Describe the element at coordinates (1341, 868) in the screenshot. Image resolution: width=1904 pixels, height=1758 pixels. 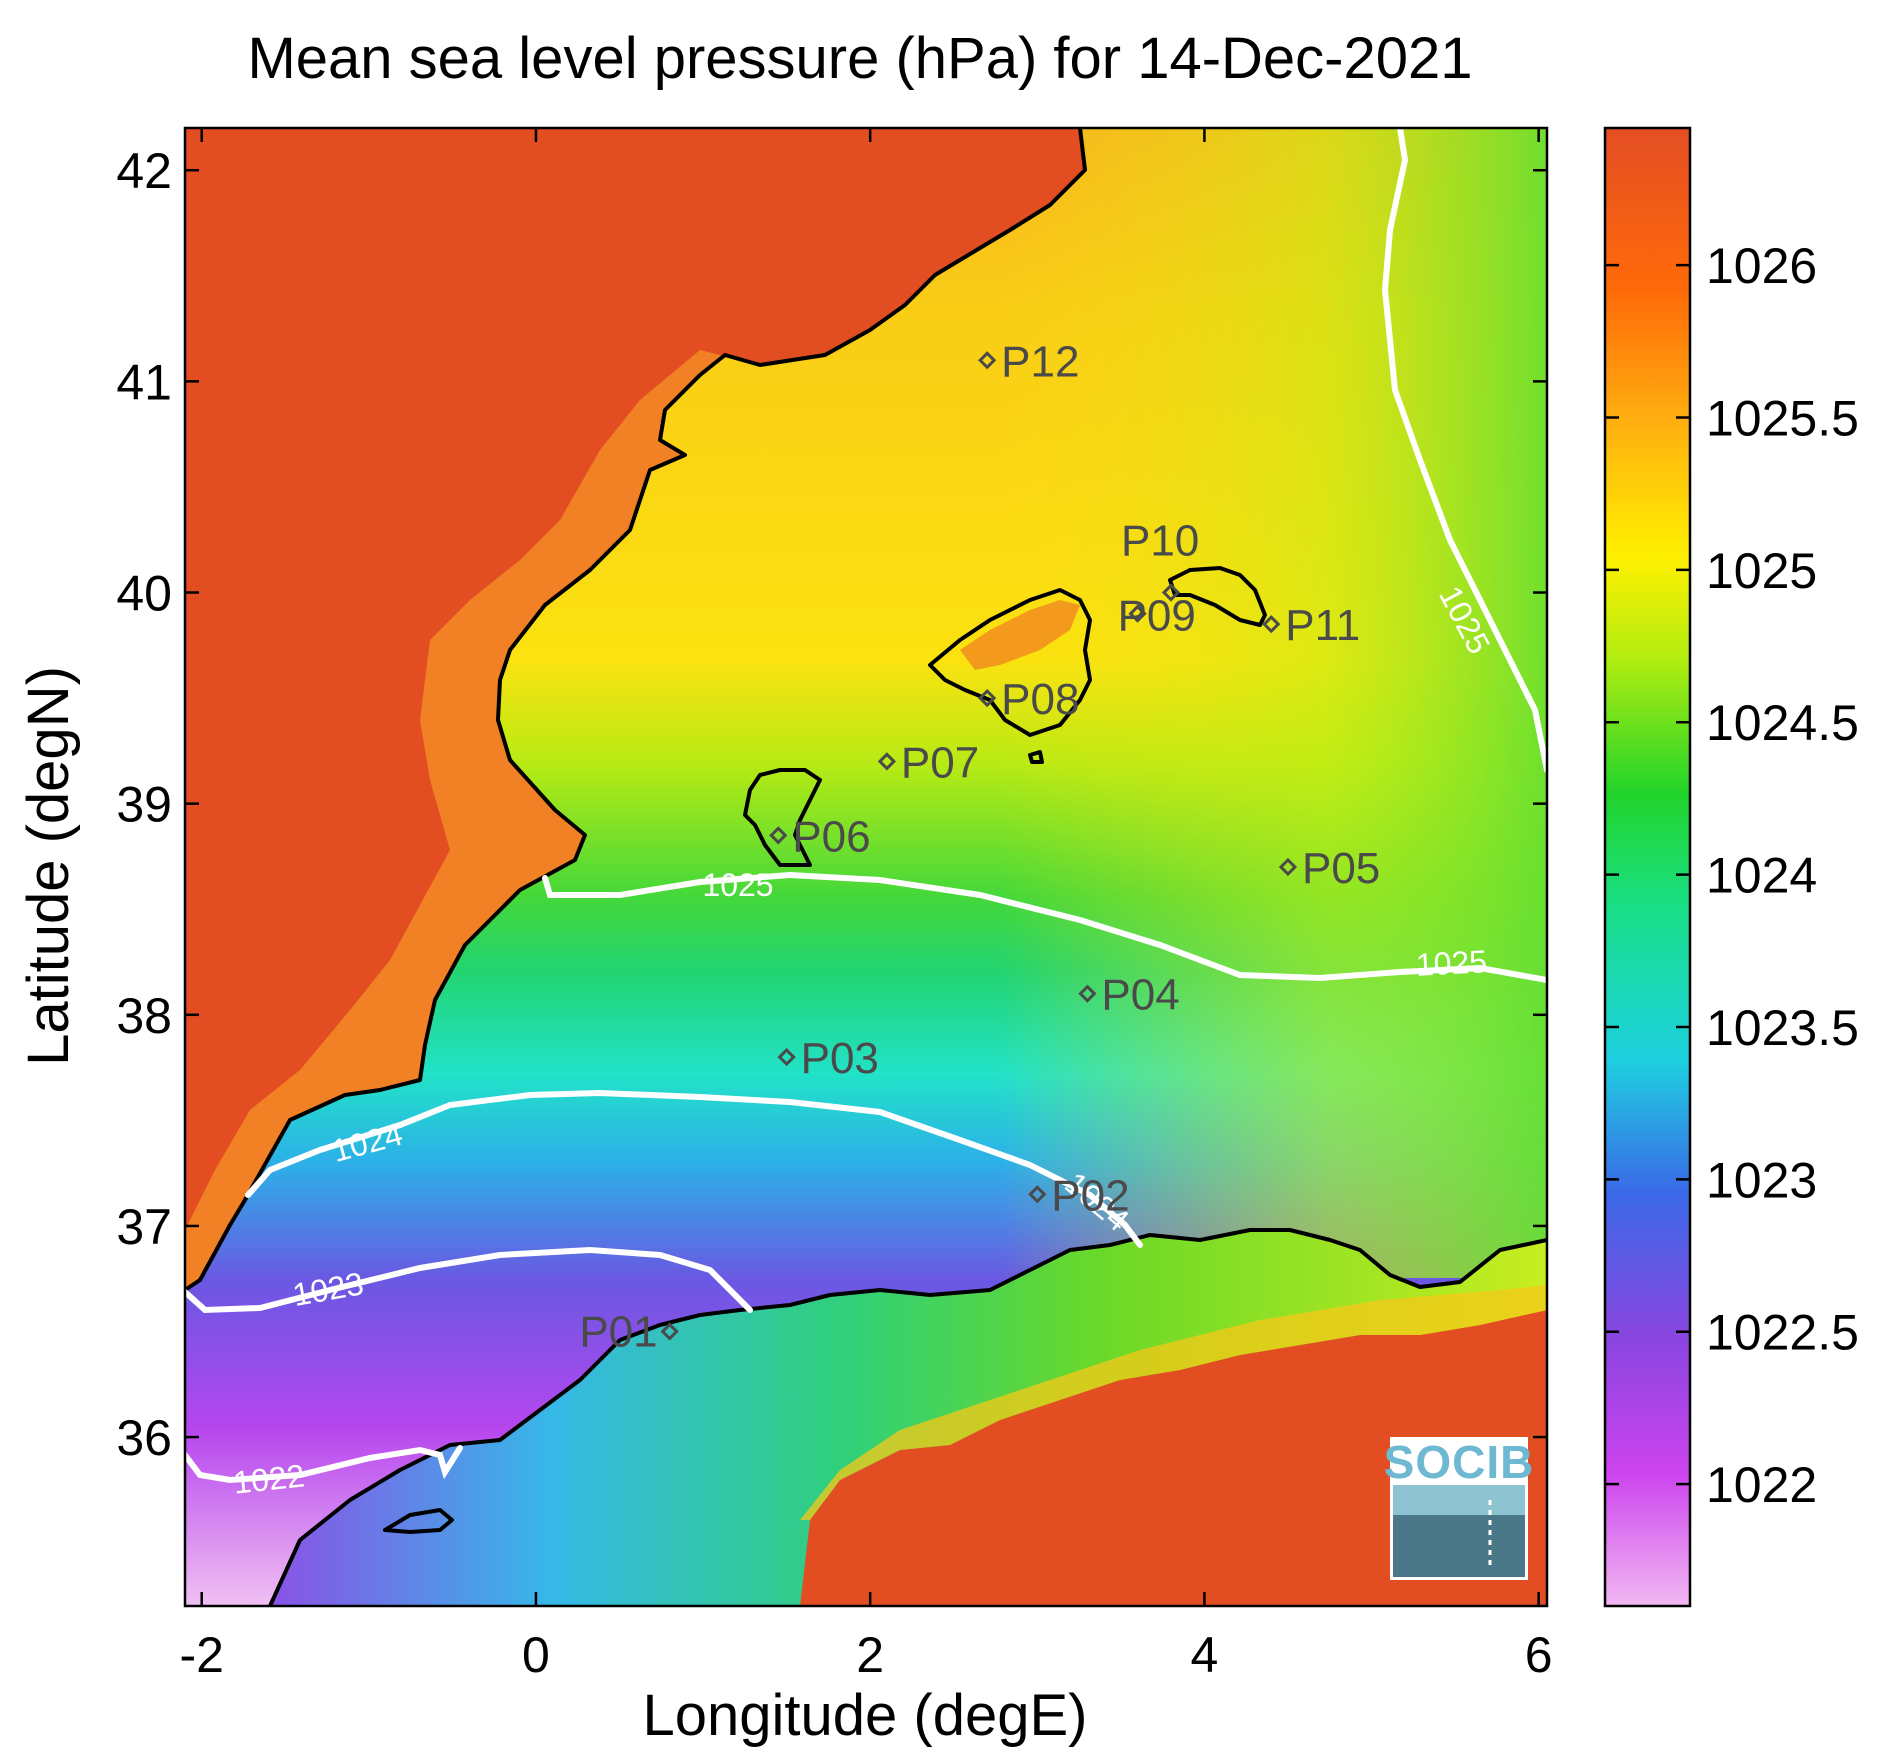
I see `station-label: P05` at that location.